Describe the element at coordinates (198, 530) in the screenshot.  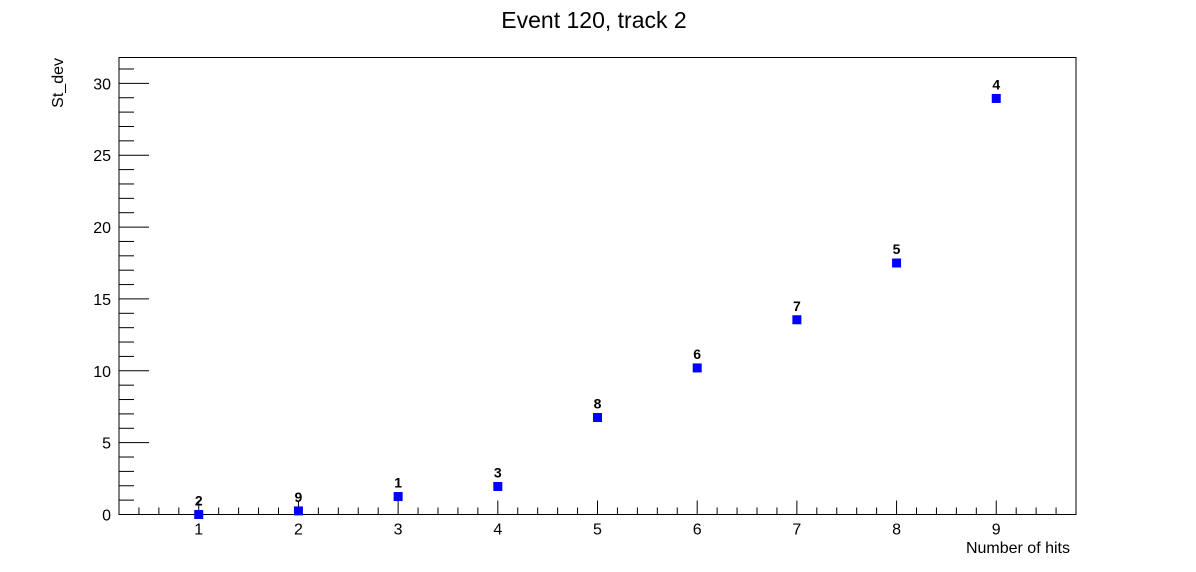
I see `x-tick-label: 1` at that location.